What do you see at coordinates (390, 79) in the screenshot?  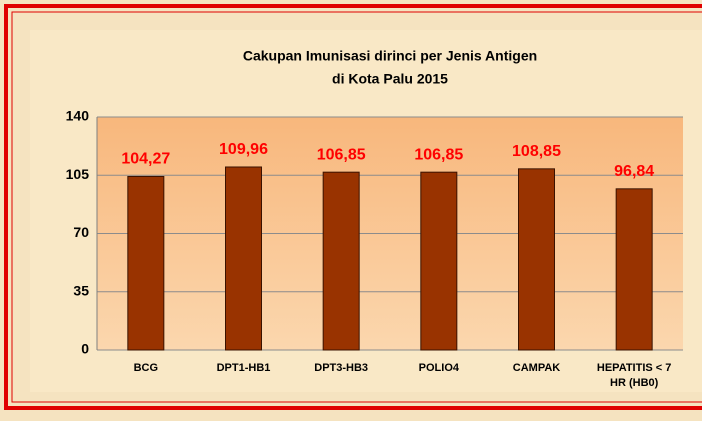 I see `chart-title: di Kota Palu 2015` at bounding box center [390, 79].